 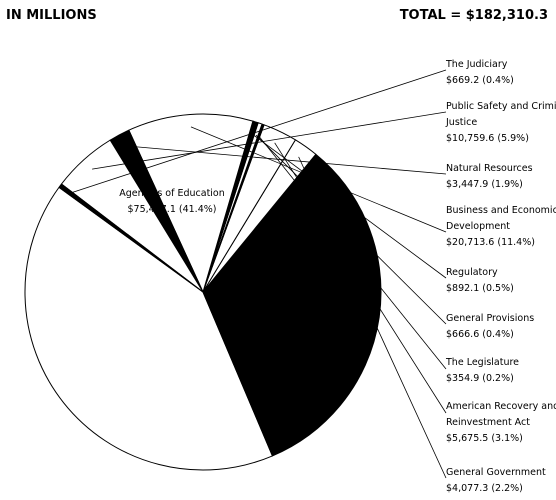 What do you see at coordinates (482, 370) in the screenshot?
I see `slice-label: The Legislature $354.9 (0.2%)` at bounding box center [482, 370].